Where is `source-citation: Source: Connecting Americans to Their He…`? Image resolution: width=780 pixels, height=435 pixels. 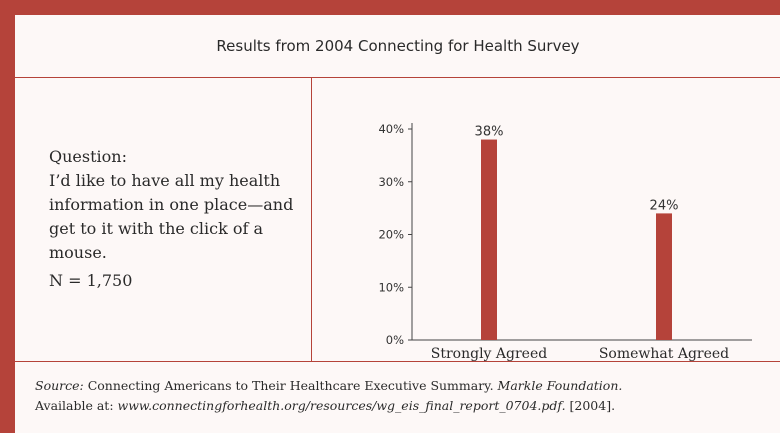
source-citation: Source: Connecting Americans to Their He… is located at coordinates (400, 396).